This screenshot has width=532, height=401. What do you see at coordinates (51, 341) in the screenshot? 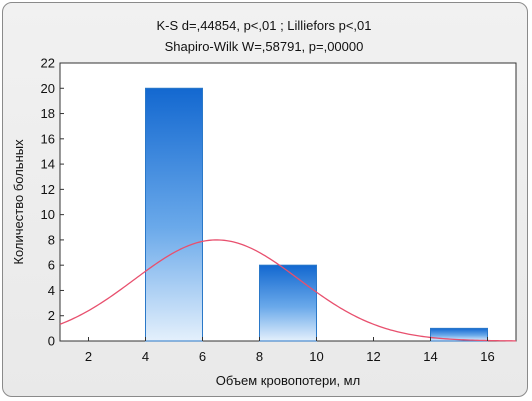
I see `y-tick-label: 0` at bounding box center [51, 341].